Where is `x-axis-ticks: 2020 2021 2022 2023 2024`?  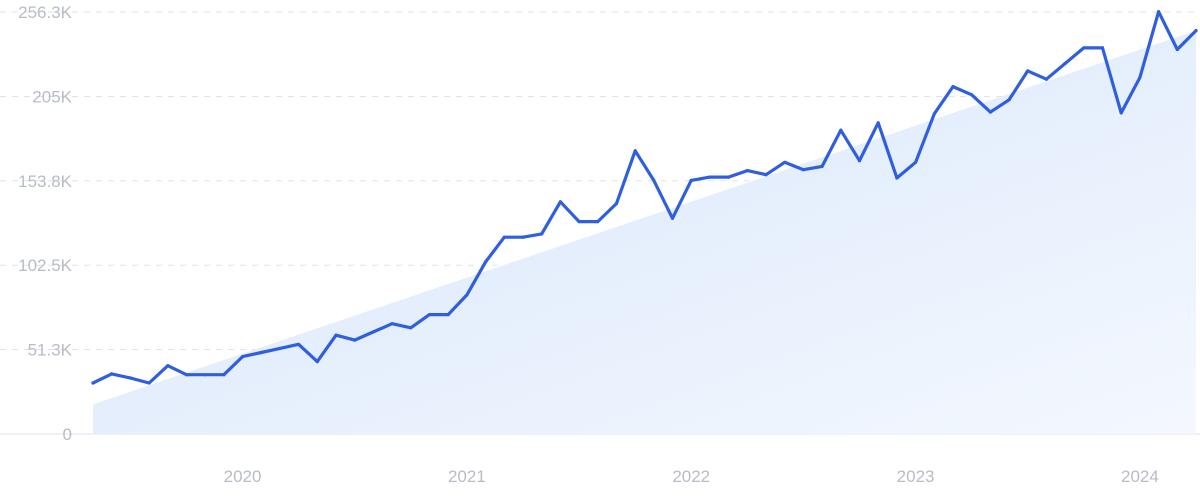
x-axis-ticks: 2020 2021 2022 2023 2024 is located at coordinates (691, 476).